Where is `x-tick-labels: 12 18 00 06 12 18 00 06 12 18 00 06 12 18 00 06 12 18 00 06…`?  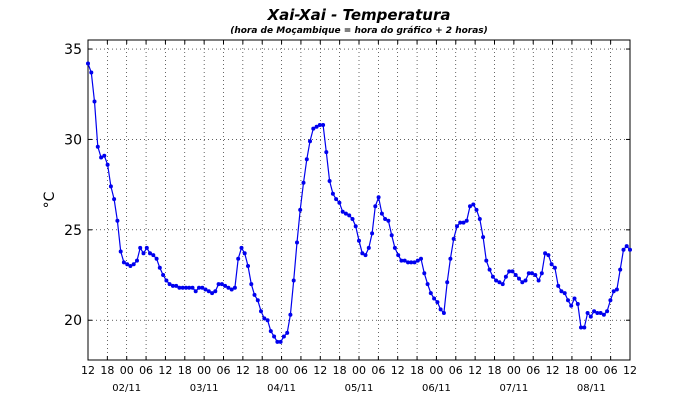
x-tick-labels: 12 18 00 06 12 18 00 06 12 18 00 06 12 18 00 06 12 18 00 06… is located at coordinates (359, 370).